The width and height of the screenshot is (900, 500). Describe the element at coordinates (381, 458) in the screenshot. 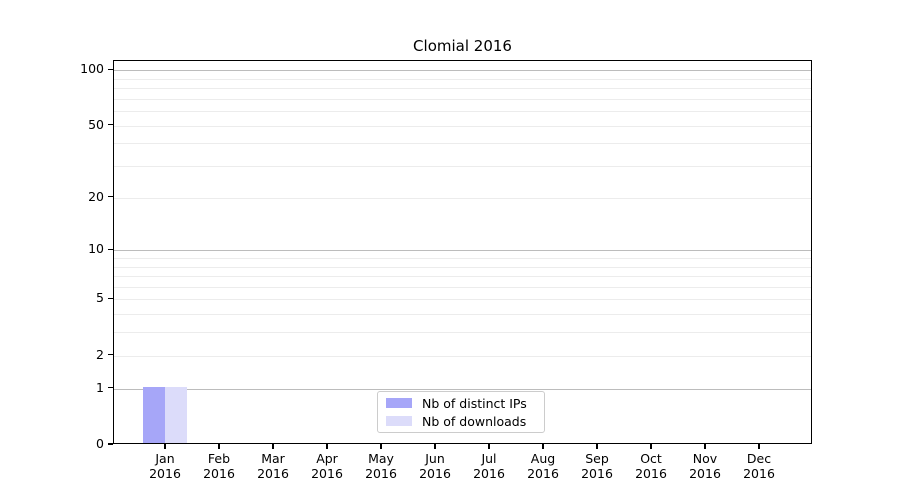

I see `x-tick-month: May` at that location.